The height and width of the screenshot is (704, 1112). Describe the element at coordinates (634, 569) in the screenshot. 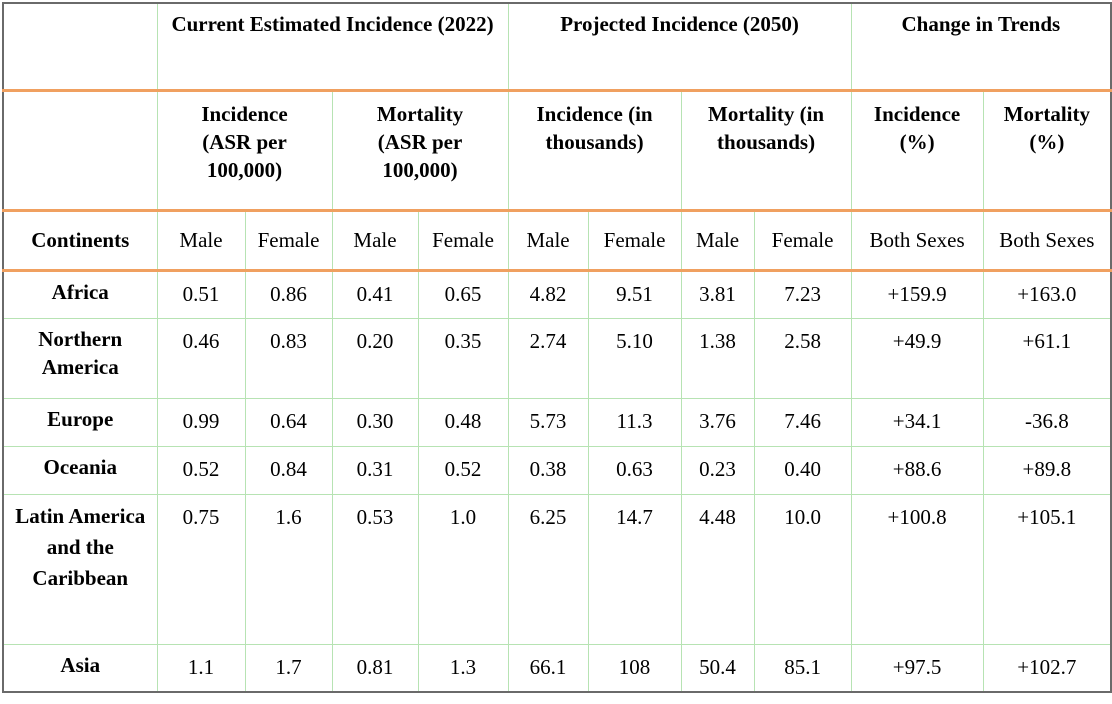

I see `cell: 14.7` at that location.